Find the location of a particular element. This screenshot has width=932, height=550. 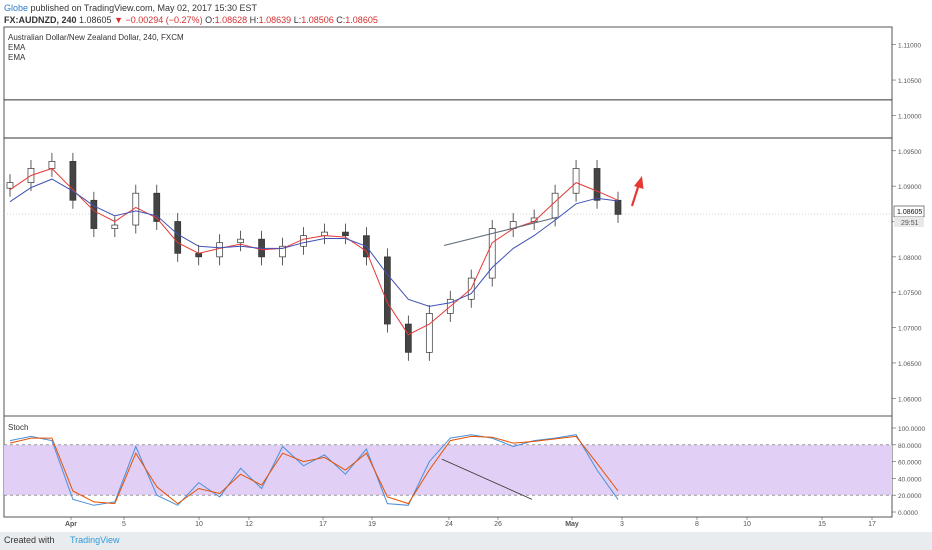

stoch-title: Stoch is located at coordinates (18, 427).